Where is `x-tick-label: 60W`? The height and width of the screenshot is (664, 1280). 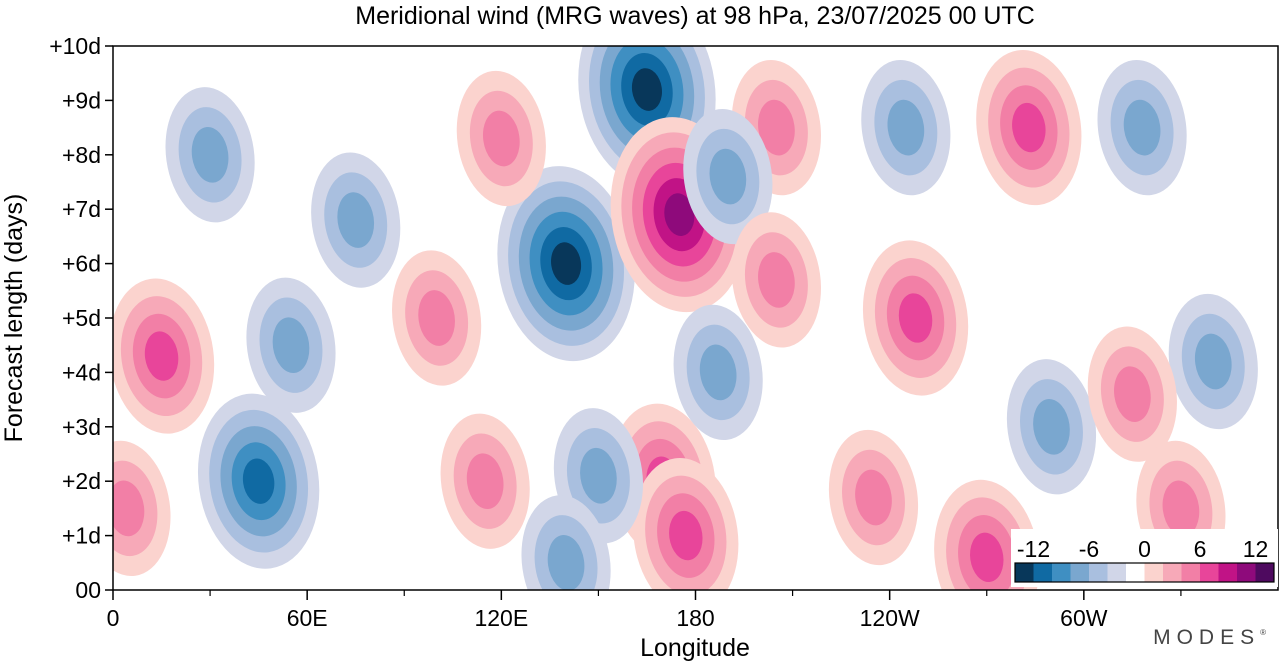
x-tick-label: 60W is located at coordinates (1084, 618).